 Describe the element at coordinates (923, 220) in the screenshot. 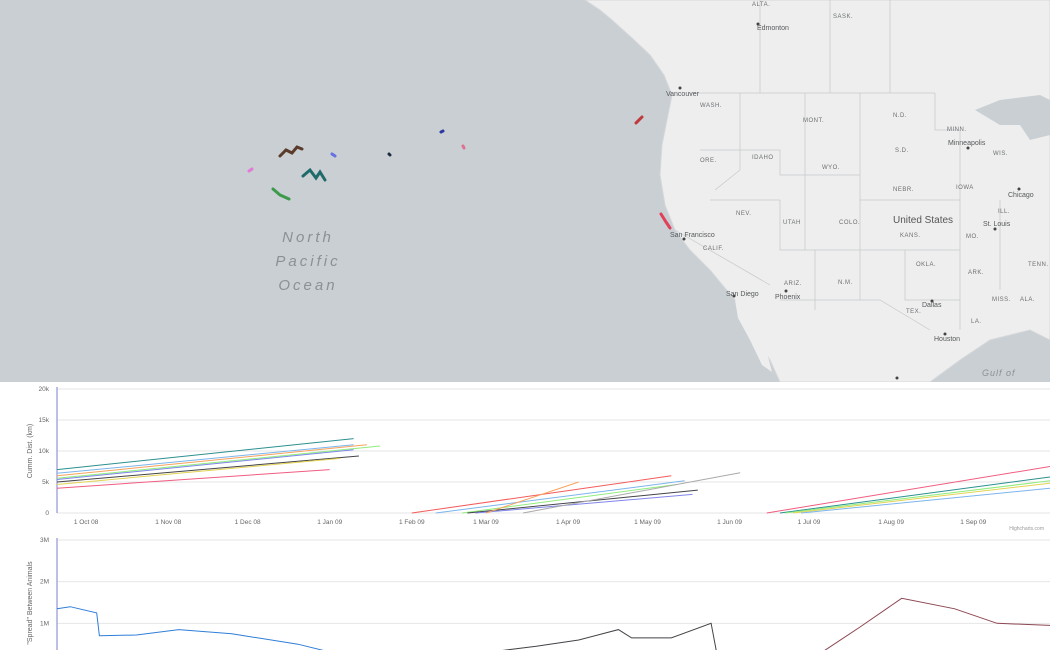

I see `country-label: United States` at that location.